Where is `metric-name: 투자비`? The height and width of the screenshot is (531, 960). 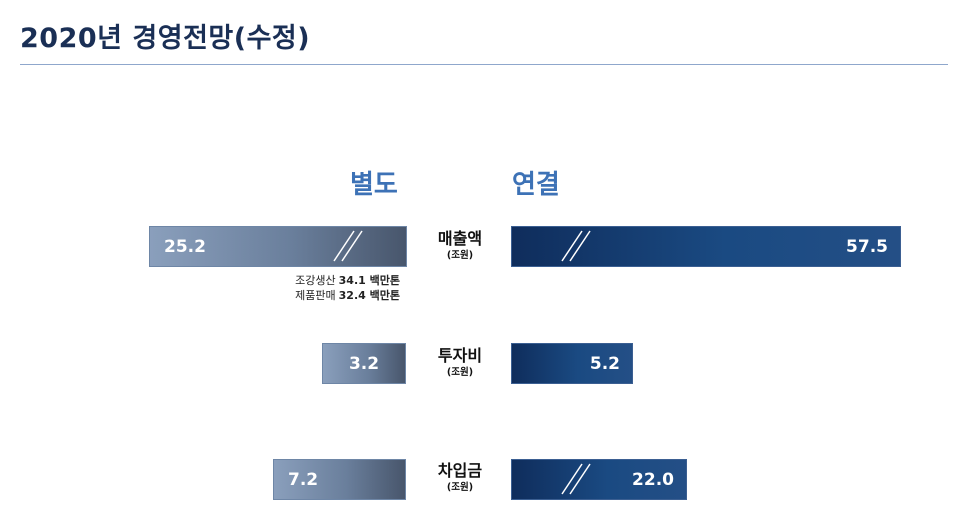
metric-name: 투자비 is located at coordinates (460, 355).